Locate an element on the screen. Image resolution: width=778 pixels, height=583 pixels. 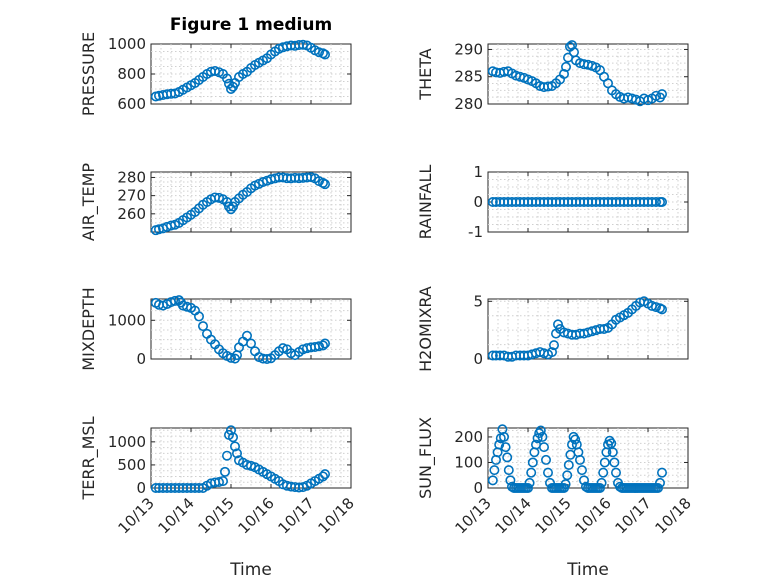
y-axis-label: SUN_FLUX is located at coordinates (426, 458).